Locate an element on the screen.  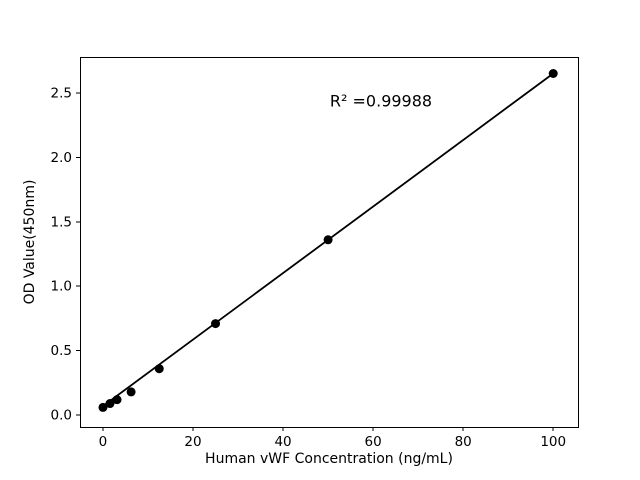
x-tick-label: 0 is located at coordinates (103, 442).